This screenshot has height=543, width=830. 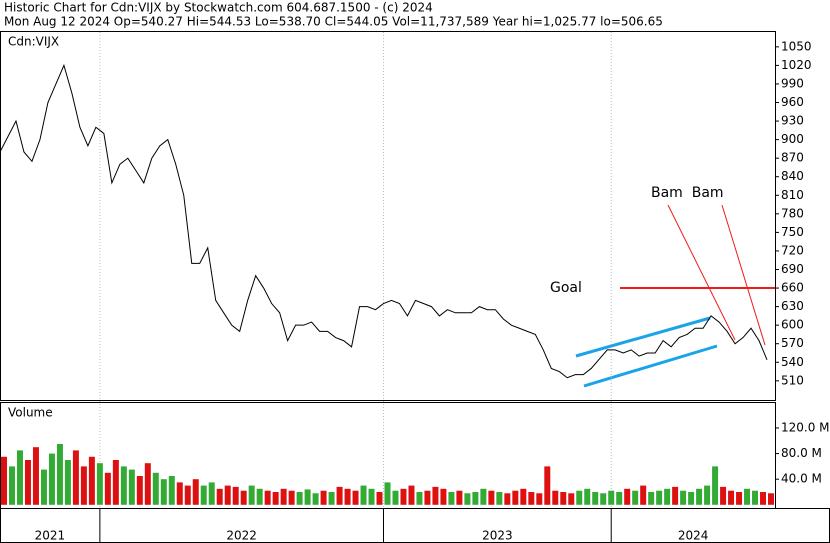 What do you see at coordinates (701, 272) in the screenshot?
I see `bam-line` at bounding box center [701, 272].